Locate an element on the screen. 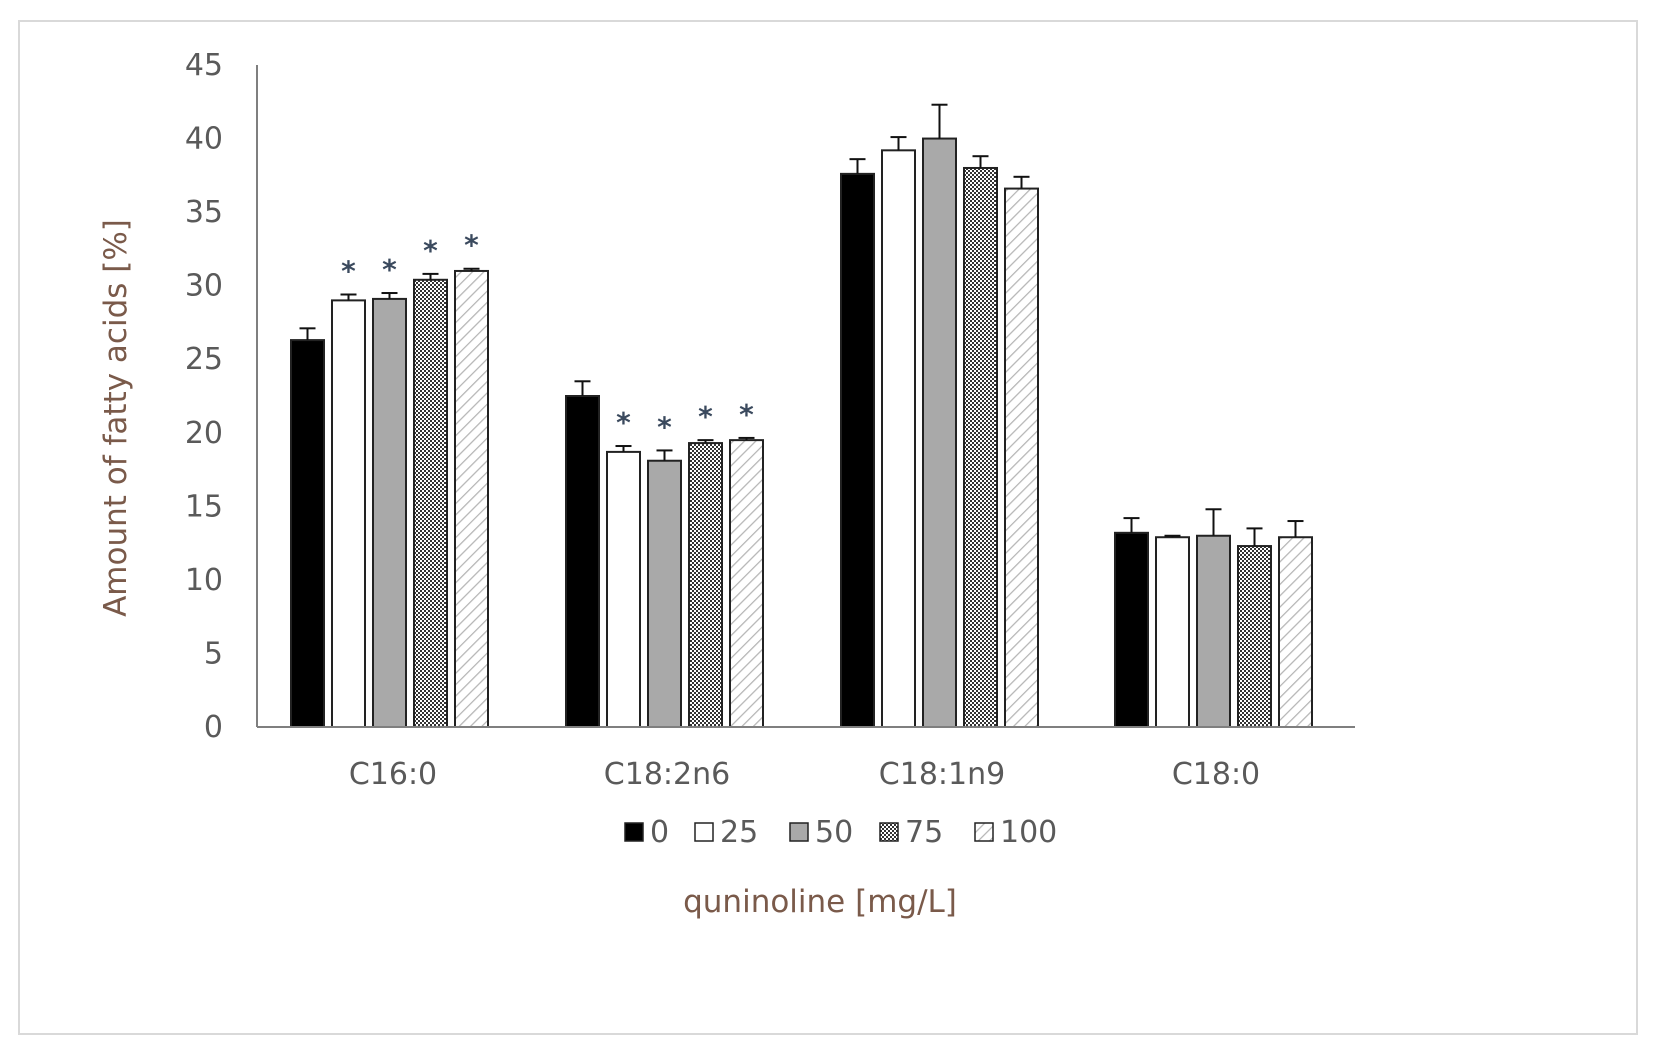  y-tick-label: 10 is located at coordinates (204, 580).